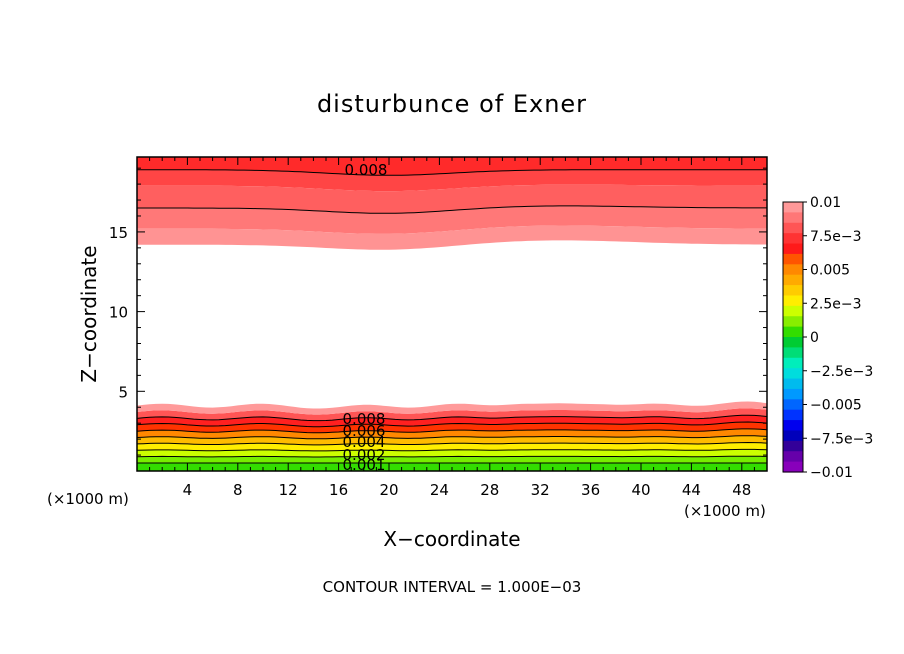 The width and height of the screenshot is (904, 654). Describe the element at coordinates (841, 372) in the screenshot. I see `colorbar-label: −2.5e−3` at that location.